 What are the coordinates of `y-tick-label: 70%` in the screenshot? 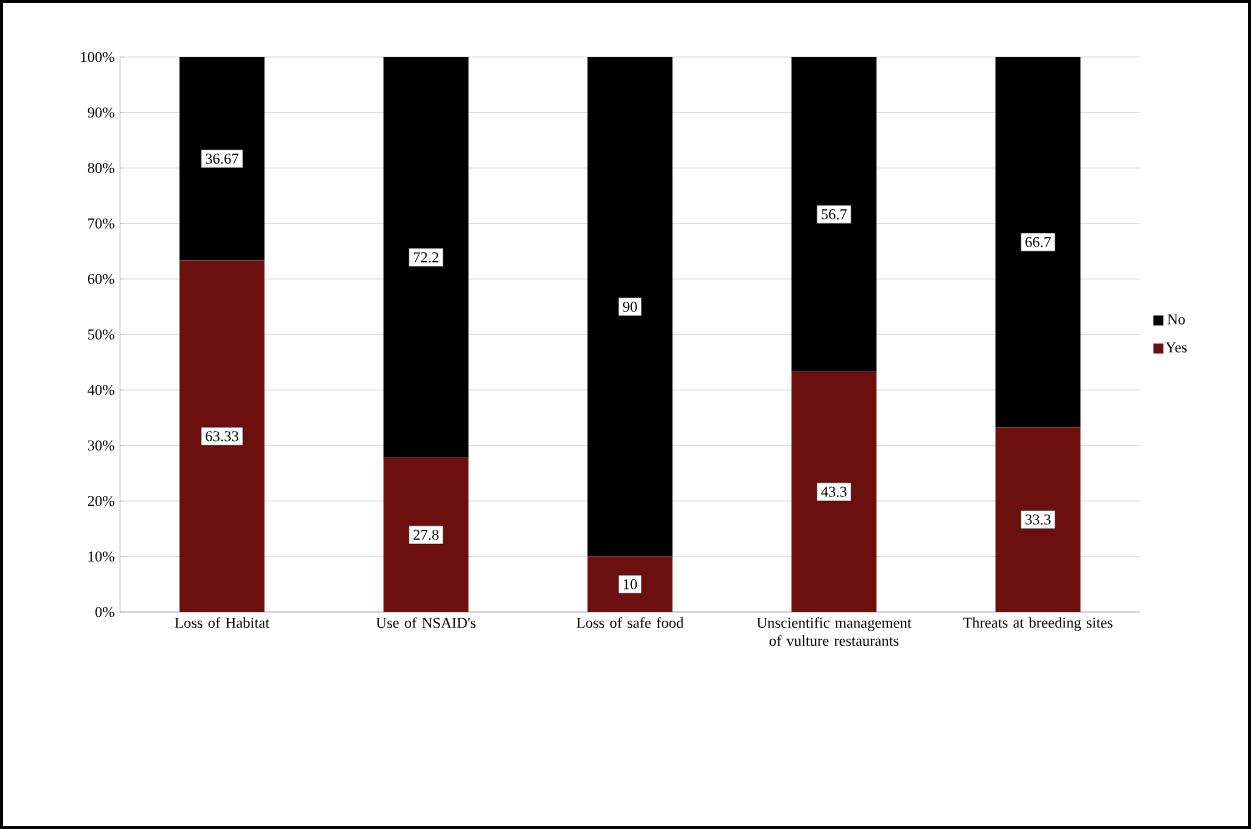 It's located at (101, 223).